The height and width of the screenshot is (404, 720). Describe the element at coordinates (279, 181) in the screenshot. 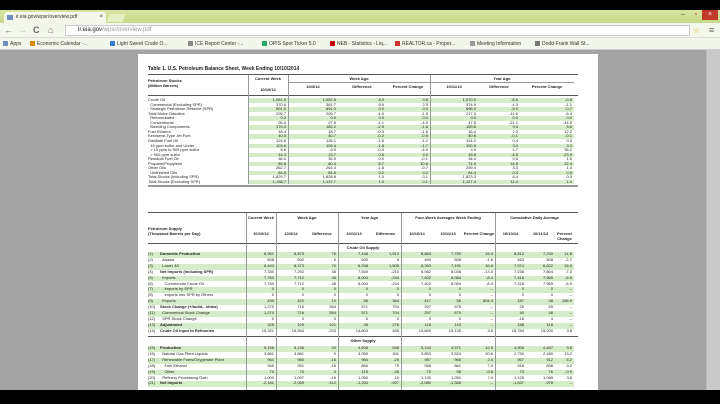

I see `table1-cell: 1,138.7` at that location.